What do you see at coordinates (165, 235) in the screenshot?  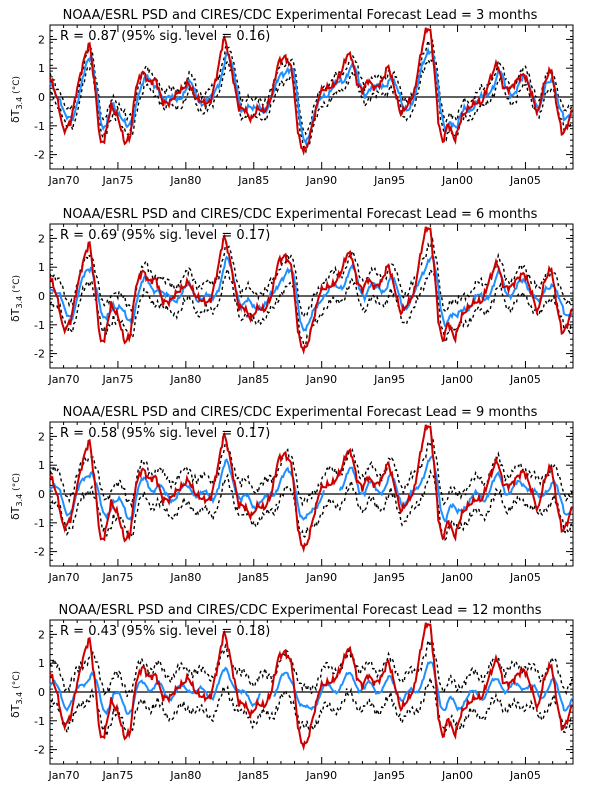 I see `correlation-text: R = 0.69 (95% sig. level = 0.17)` at bounding box center [165, 235].